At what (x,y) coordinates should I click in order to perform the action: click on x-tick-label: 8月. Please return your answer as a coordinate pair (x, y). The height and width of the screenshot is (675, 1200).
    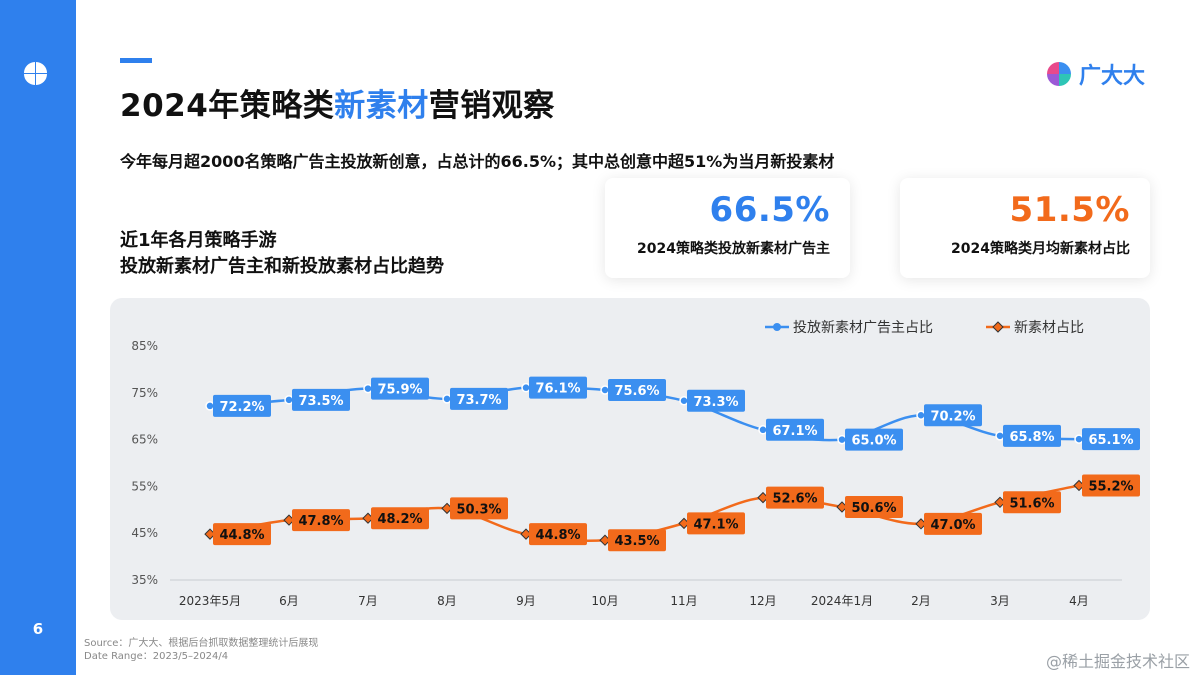
    Looking at the image, I should click on (447, 601).